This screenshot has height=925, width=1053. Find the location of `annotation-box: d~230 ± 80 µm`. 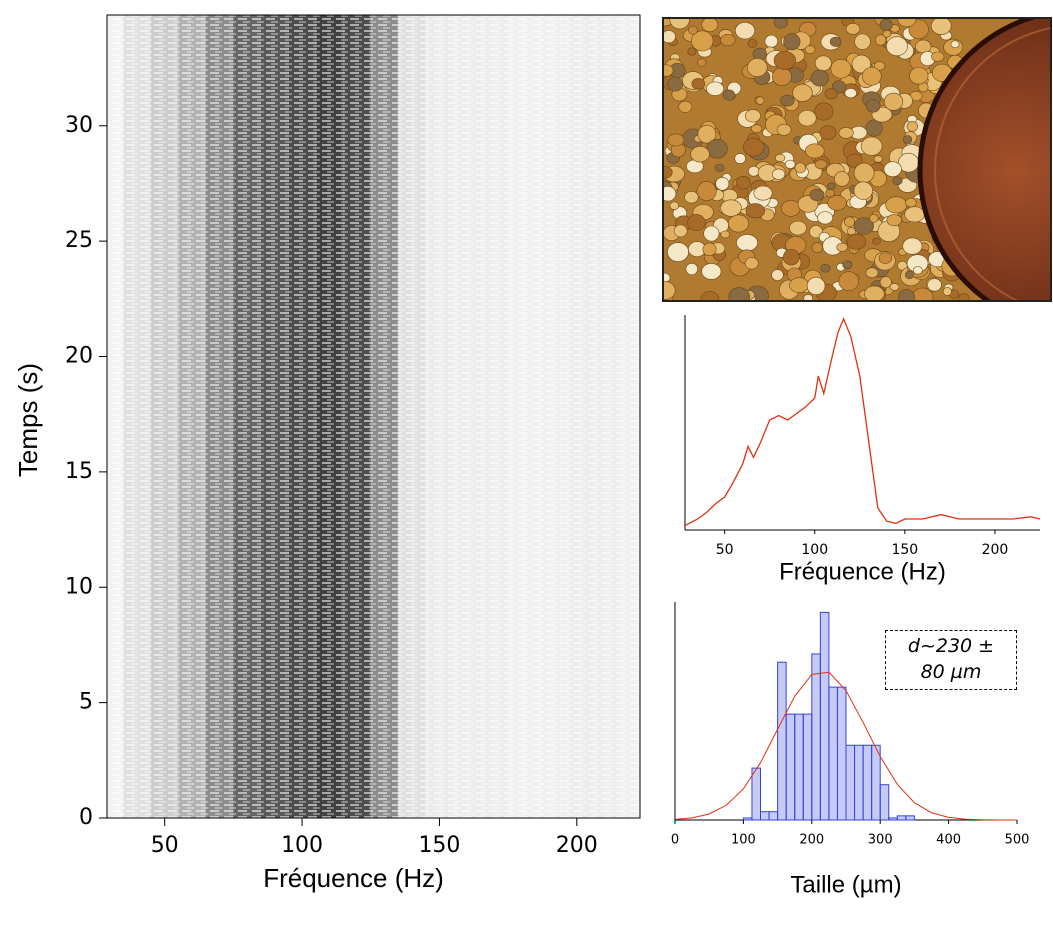

annotation-box: d~230 ± 80 µm is located at coordinates (951, 660).